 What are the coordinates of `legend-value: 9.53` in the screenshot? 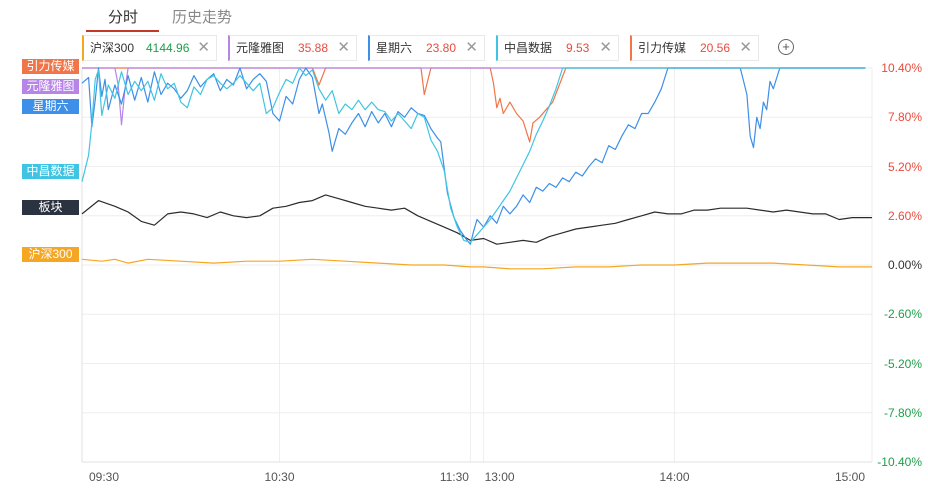 It's located at (578, 48).